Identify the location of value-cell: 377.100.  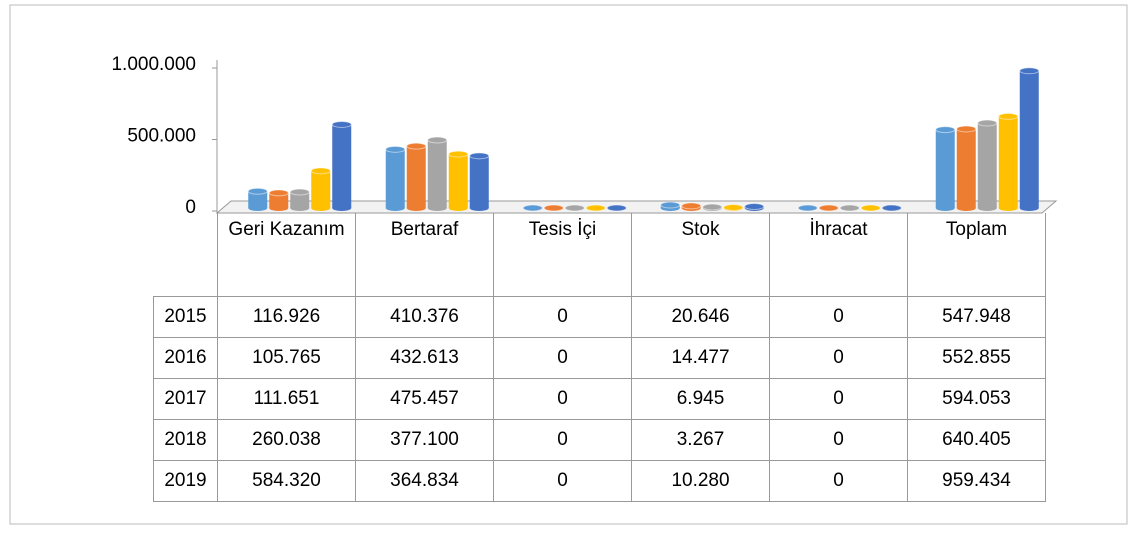
(424, 440).